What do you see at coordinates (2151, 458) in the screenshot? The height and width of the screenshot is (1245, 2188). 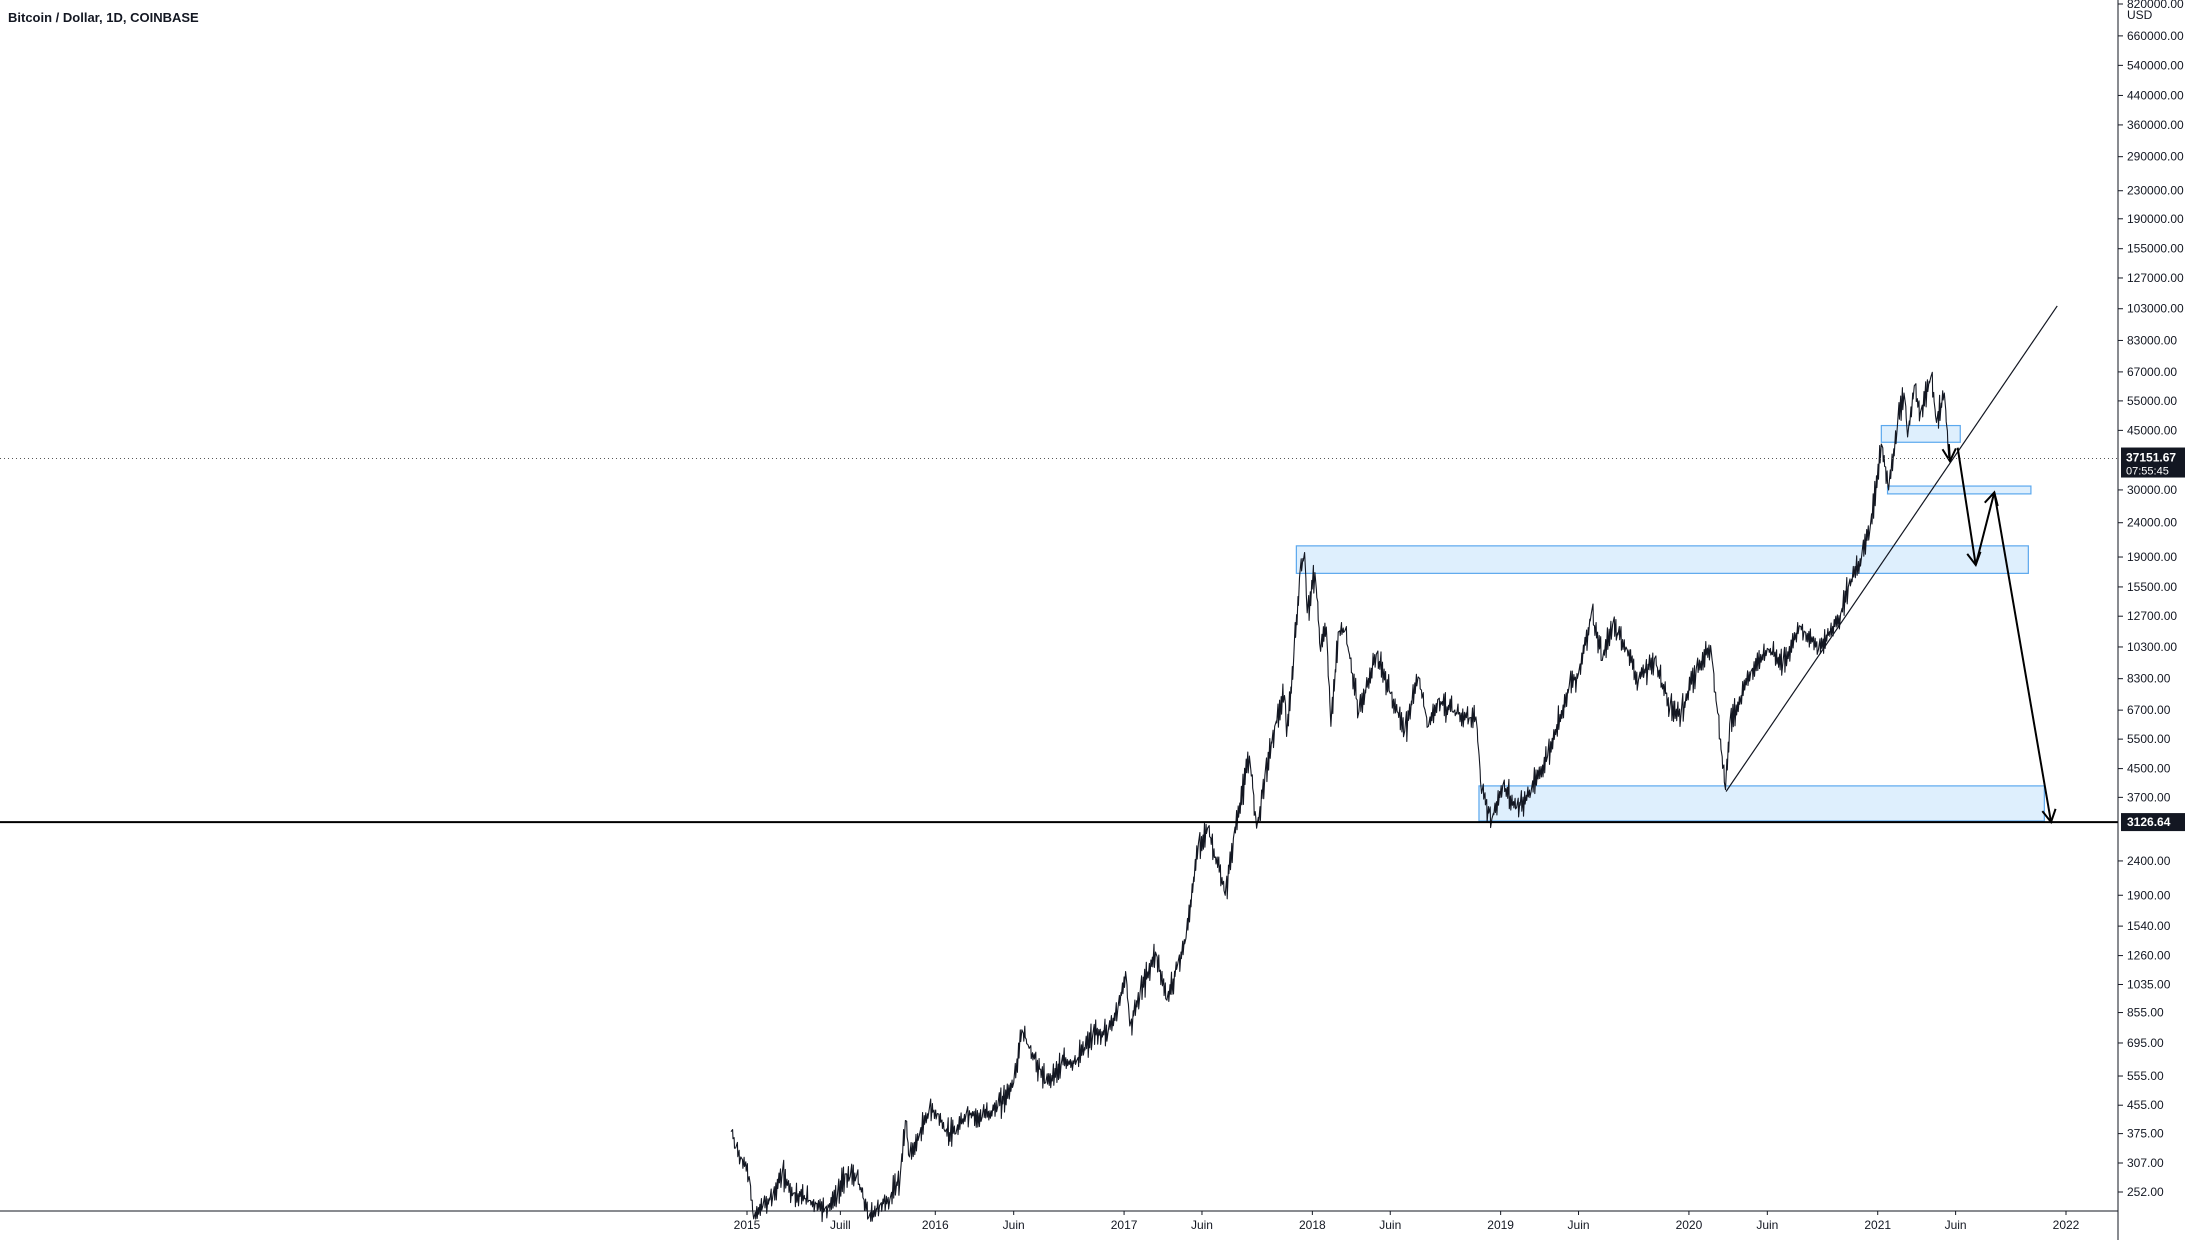 I see `current-price-label: 37151.67` at bounding box center [2151, 458].